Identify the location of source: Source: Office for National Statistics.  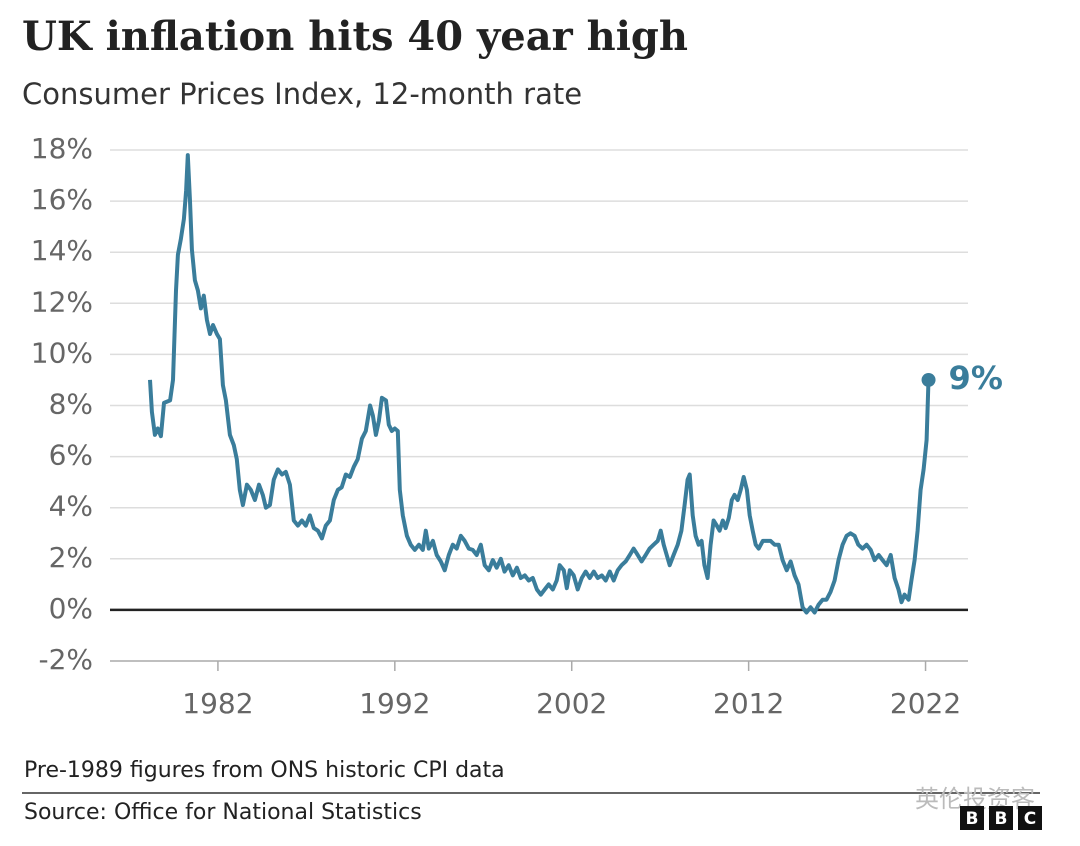
(223, 812).